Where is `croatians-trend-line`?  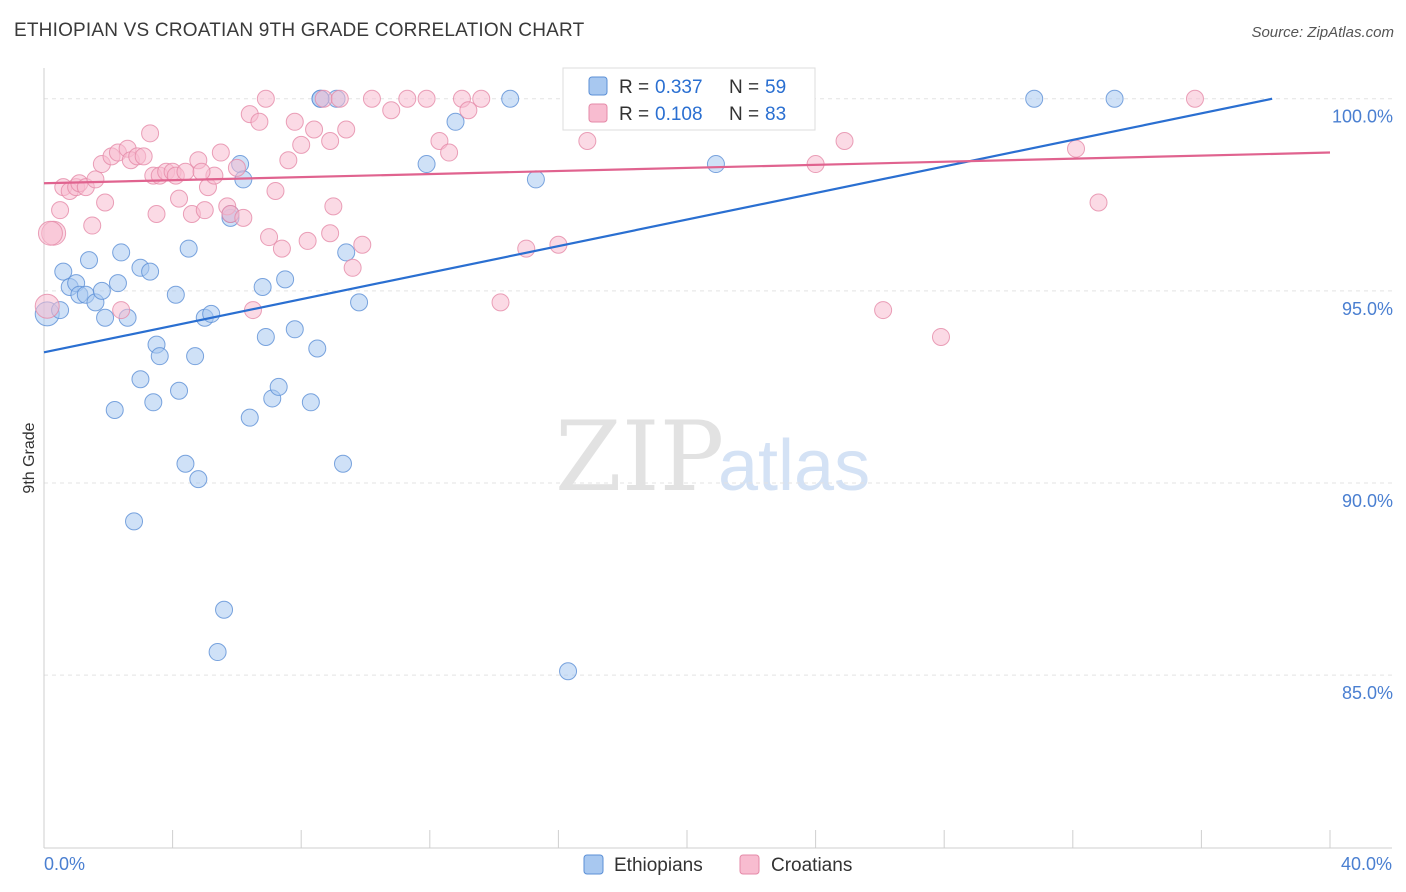
croatians-trend-line is located at coordinates (687, 168).